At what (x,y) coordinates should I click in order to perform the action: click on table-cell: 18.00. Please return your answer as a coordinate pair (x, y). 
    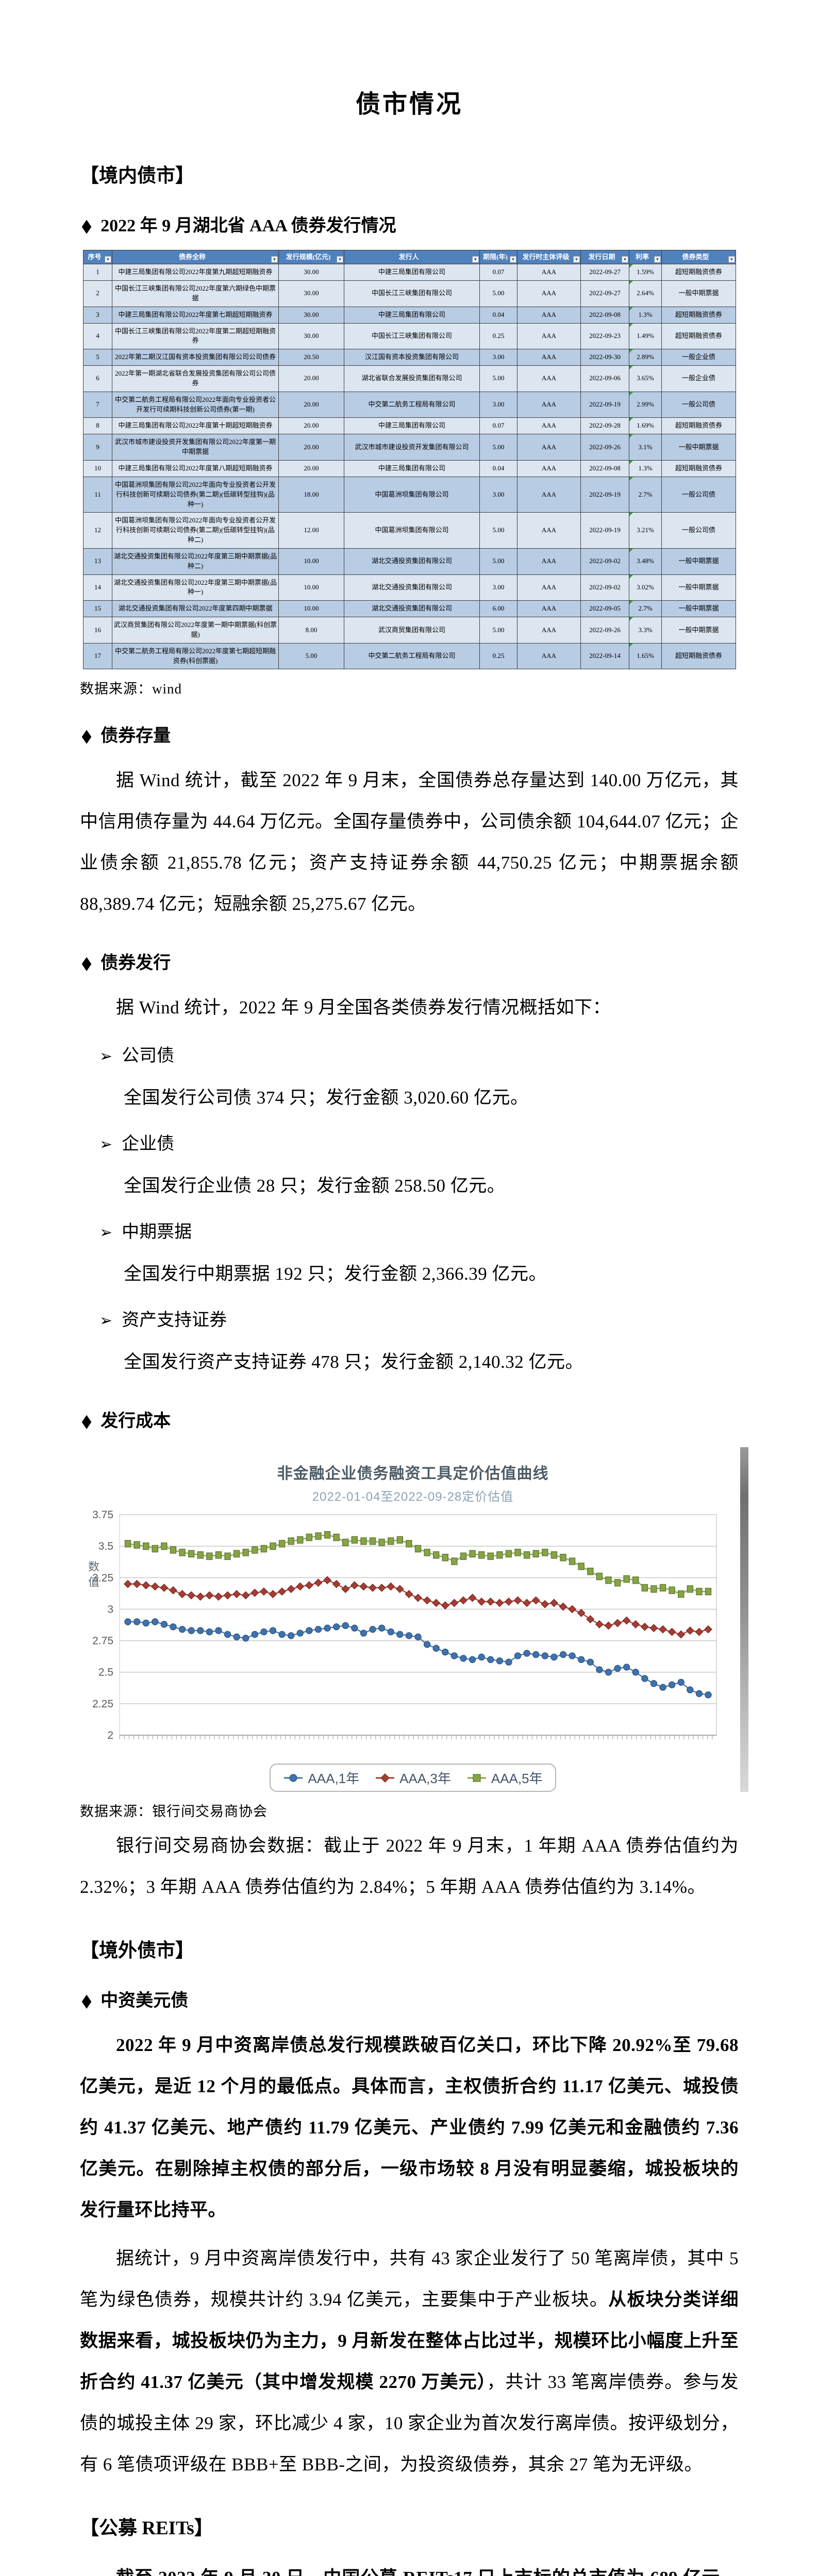
    Looking at the image, I should click on (311, 494).